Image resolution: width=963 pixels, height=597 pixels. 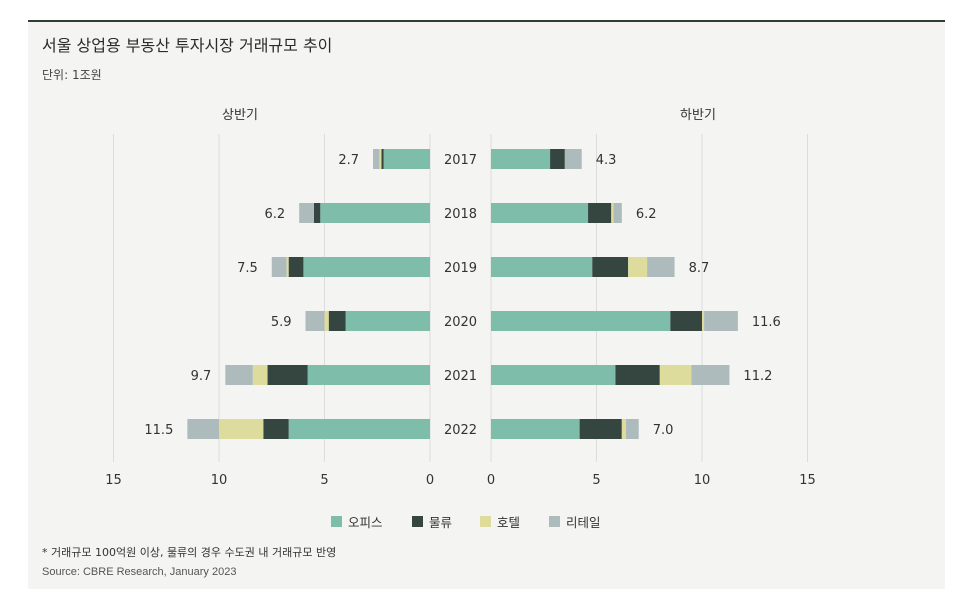 I want to click on right-bar-2018-retail, so click(x=617, y=213).